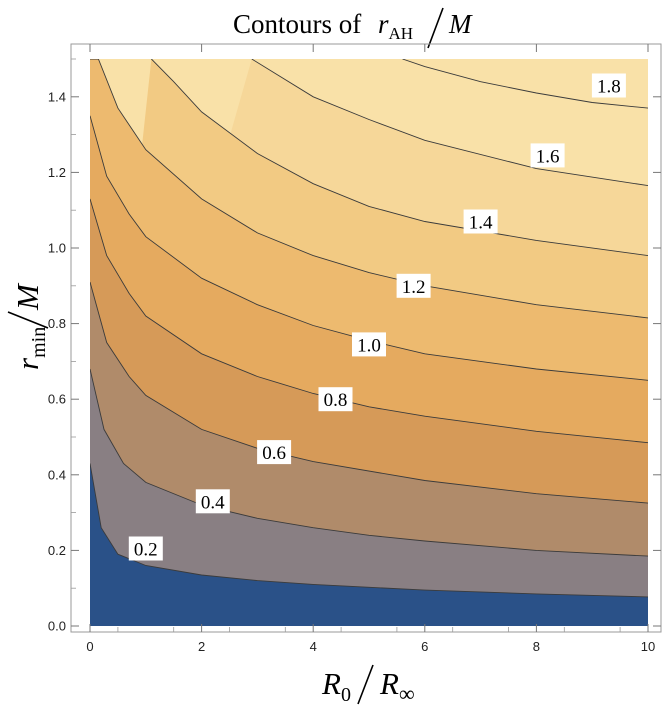  I want to click on svg-text: 0.4, so click(213, 502).